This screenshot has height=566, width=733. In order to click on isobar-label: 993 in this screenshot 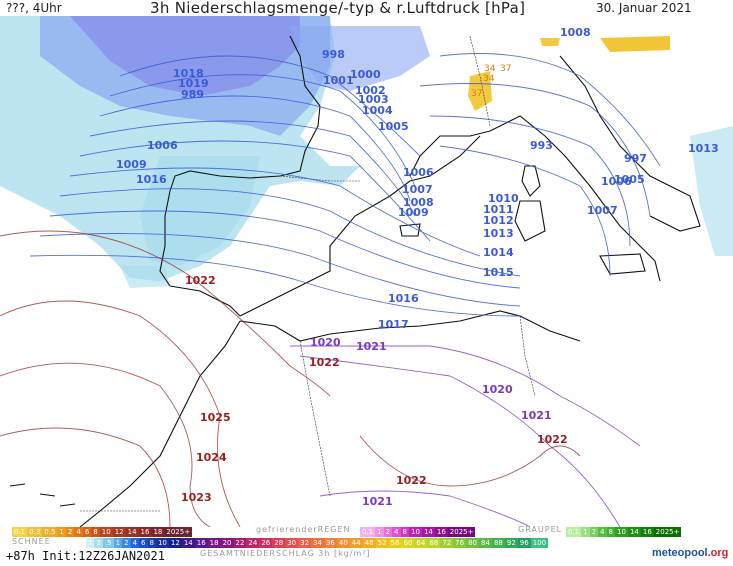, I will do `click(541, 145)`.